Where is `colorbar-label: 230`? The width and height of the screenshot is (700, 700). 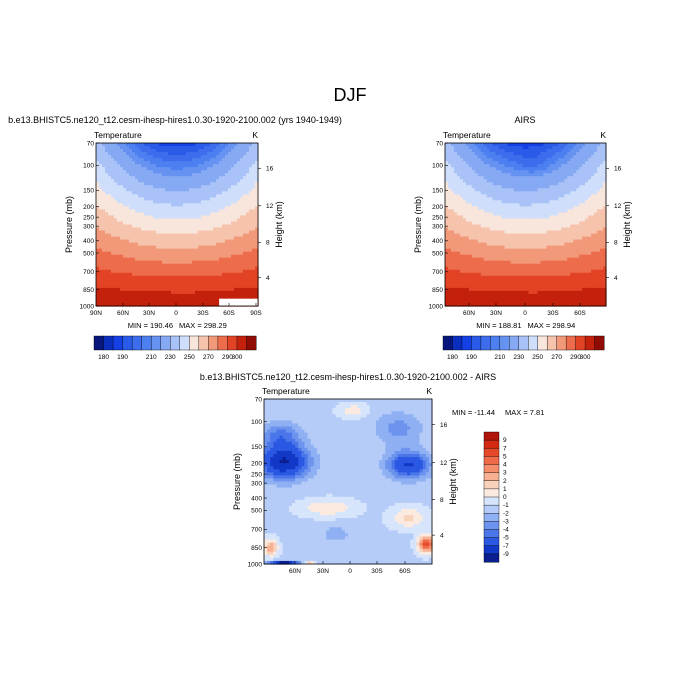 colorbar-label: 230 is located at coordinates (170, 357).